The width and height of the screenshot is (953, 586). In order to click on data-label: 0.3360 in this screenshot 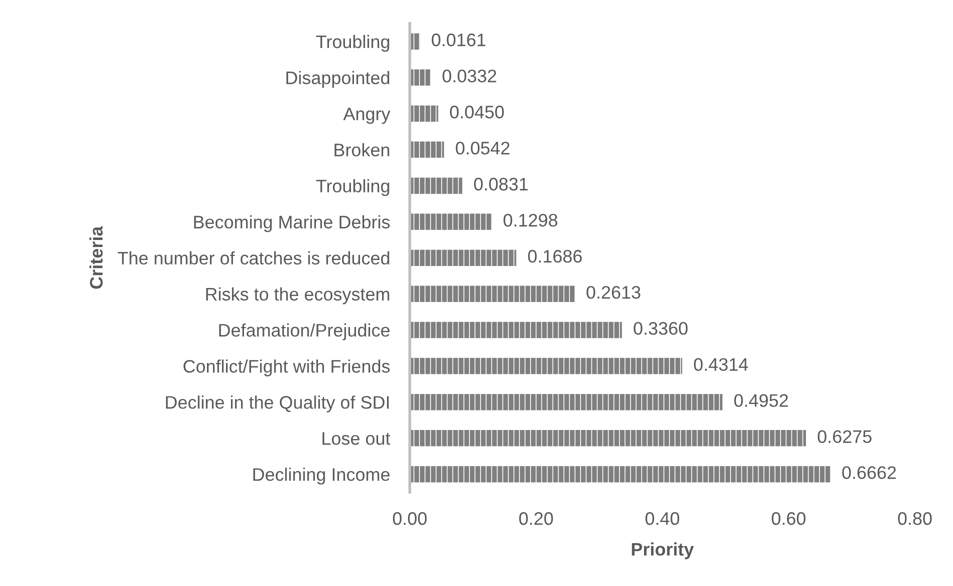, I will do `click(661, 328)`.